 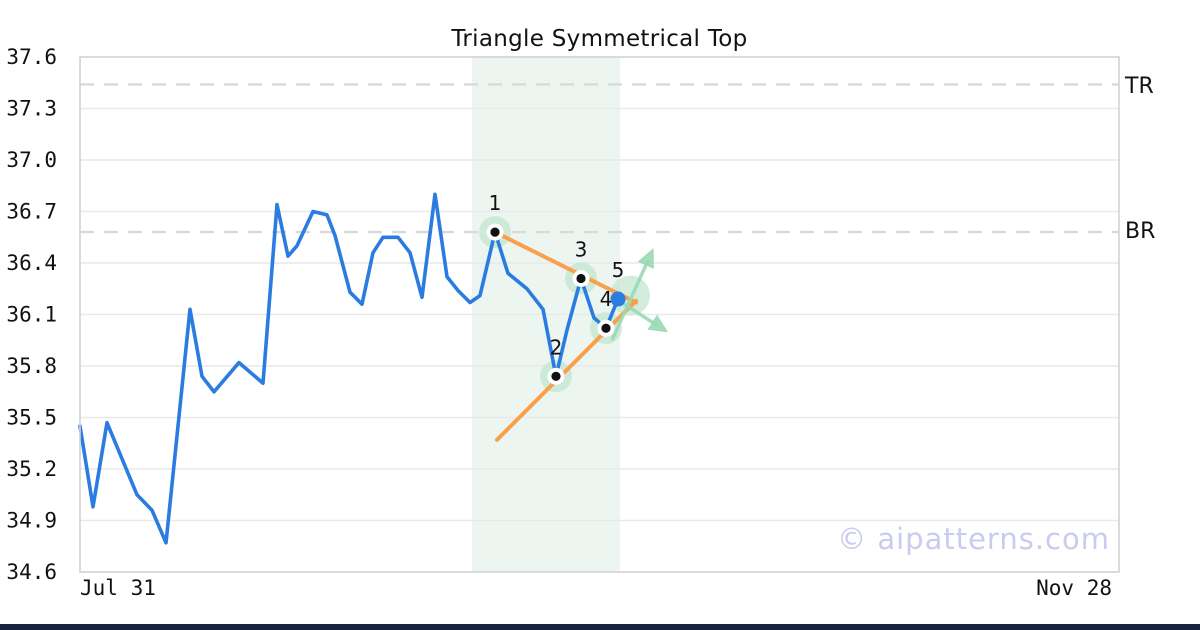 I want to click on x-axis-start-label: Jul 31, so click(x=118, y=588).